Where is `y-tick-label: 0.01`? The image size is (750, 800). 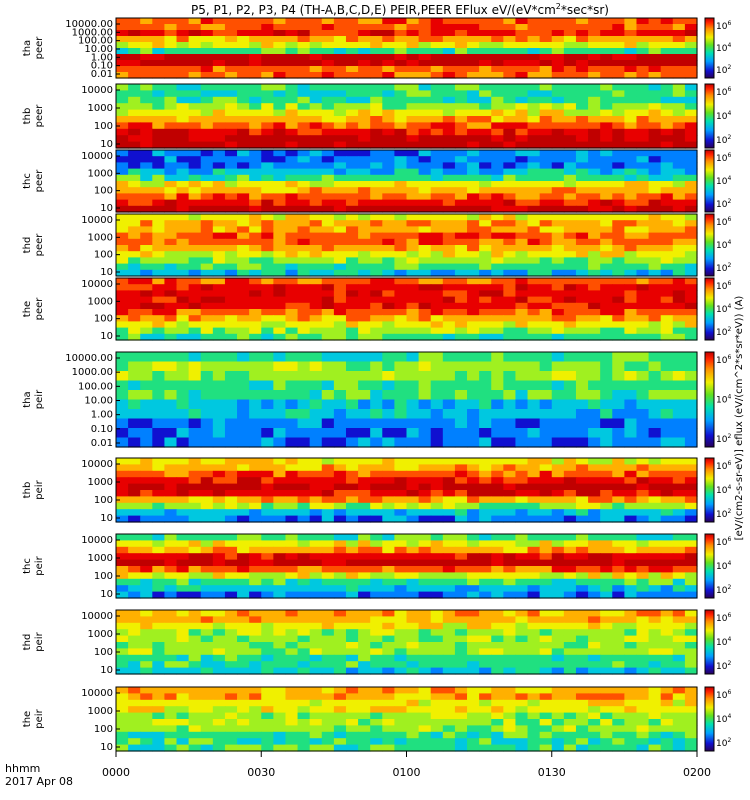
y-tick-label: 0.01 is located at coordinates (102, 74).